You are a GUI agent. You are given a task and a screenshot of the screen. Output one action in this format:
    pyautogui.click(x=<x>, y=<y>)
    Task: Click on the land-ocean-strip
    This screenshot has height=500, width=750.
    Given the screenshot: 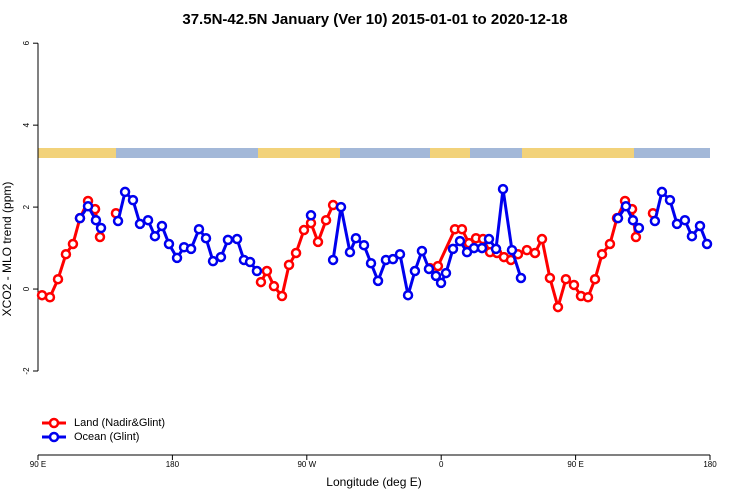 What is the action you would take?
    pyautogui.click(x=374, y=153)
    